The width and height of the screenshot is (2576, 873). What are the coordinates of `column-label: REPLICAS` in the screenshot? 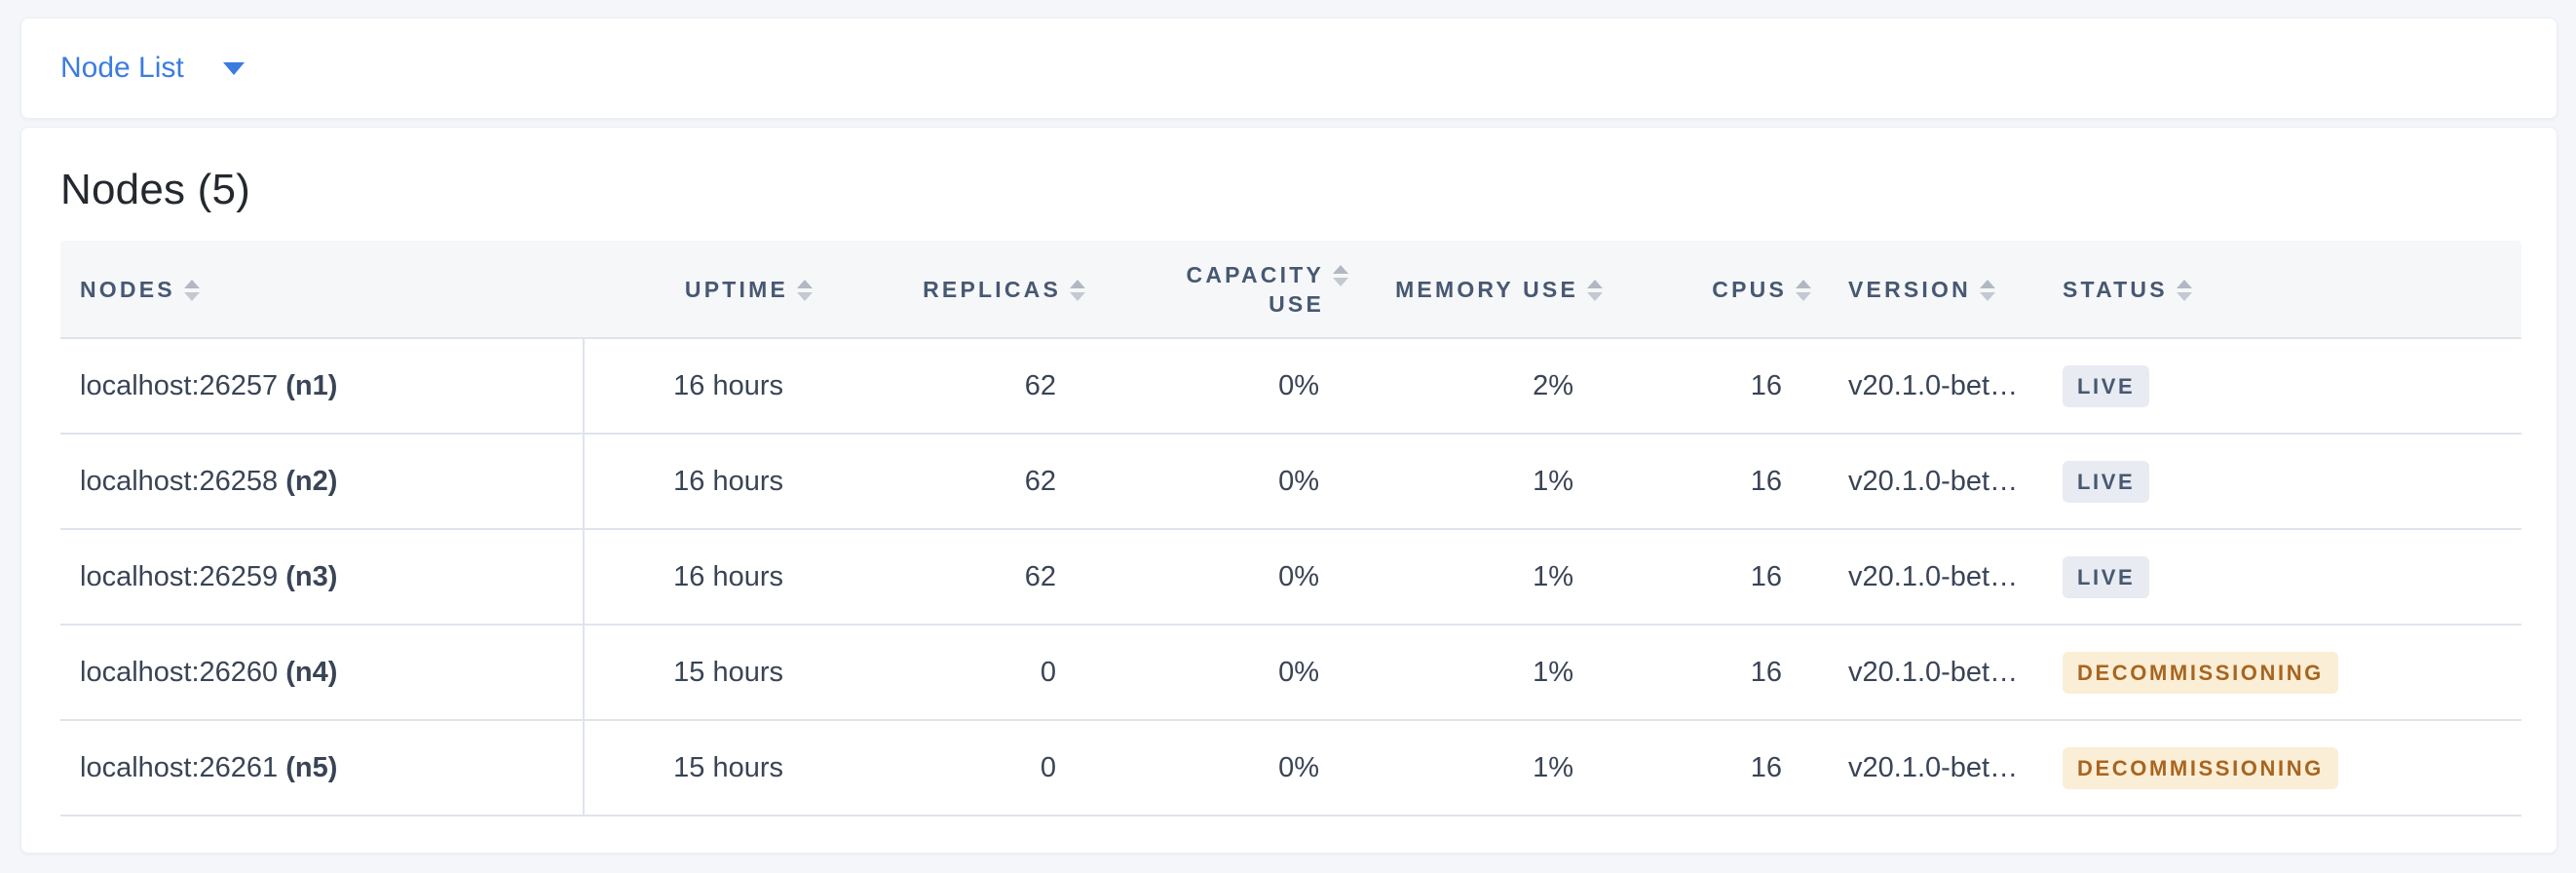 It's located at (992, 289).